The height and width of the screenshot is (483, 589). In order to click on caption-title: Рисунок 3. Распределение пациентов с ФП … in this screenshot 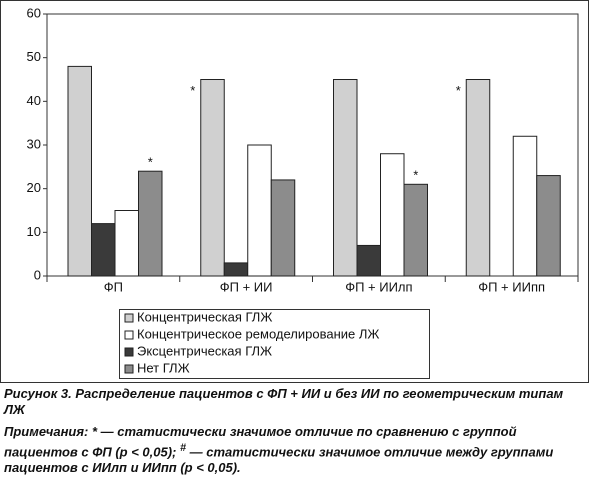, I will do `click(284, 401)`.